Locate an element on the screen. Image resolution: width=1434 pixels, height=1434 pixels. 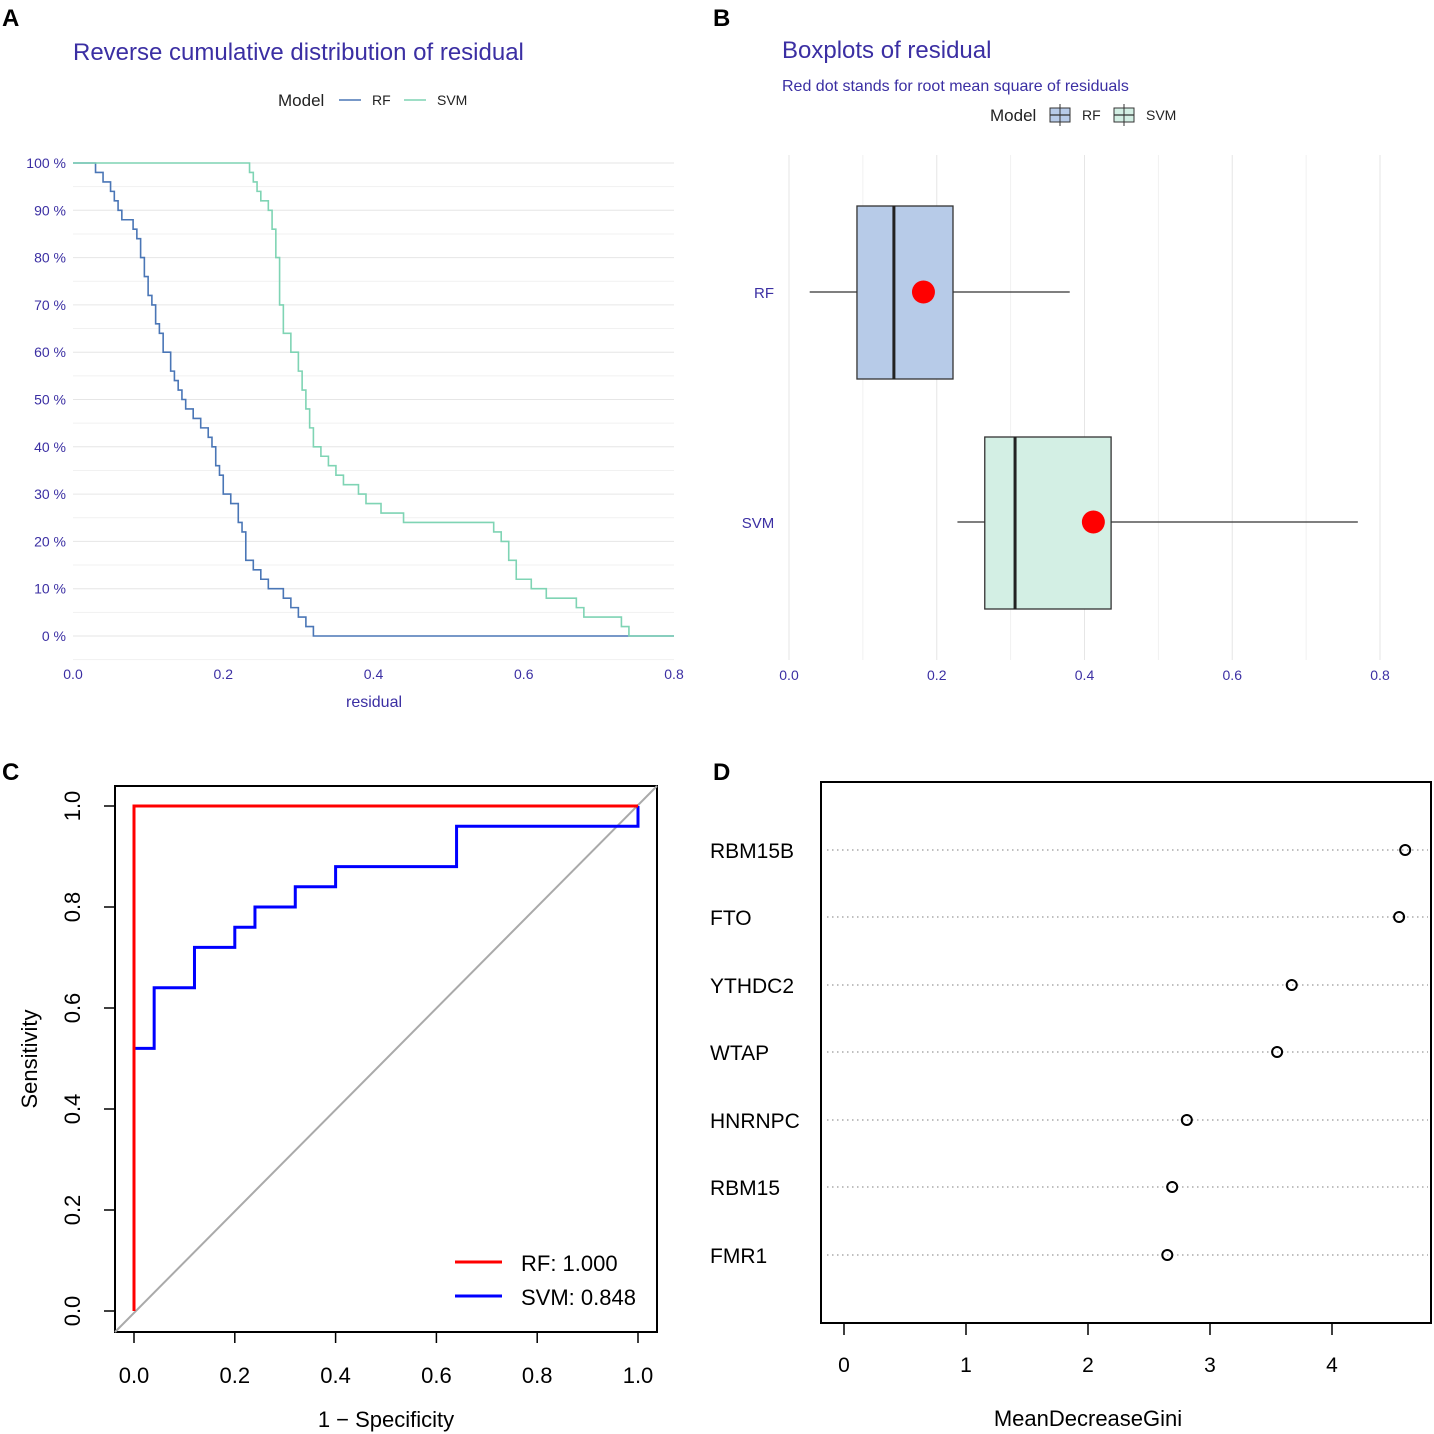
x-tick-label: 1.0 is located at coordinates (638, 1375).